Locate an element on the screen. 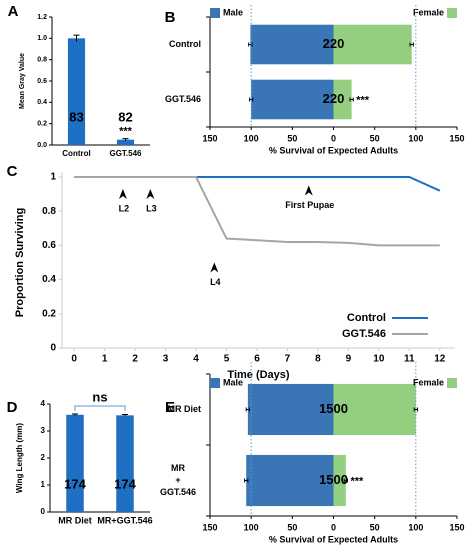 Image resolution: width=471 pixels, height=550 pixels. x-tick-label: 2 is located at coordinates (135, 359).